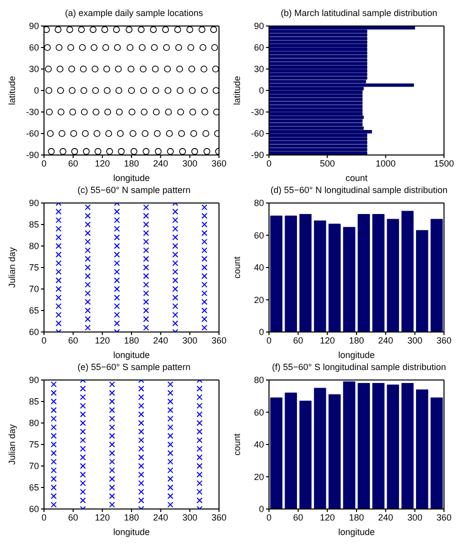 The height and width of the screenshot is (545, 461). What do you see at coordinates (359, 190) in the screenshot?
I see `chart-title: (d) 55−60° N longitudinal sample distribution` at bounding box center [359, 190].